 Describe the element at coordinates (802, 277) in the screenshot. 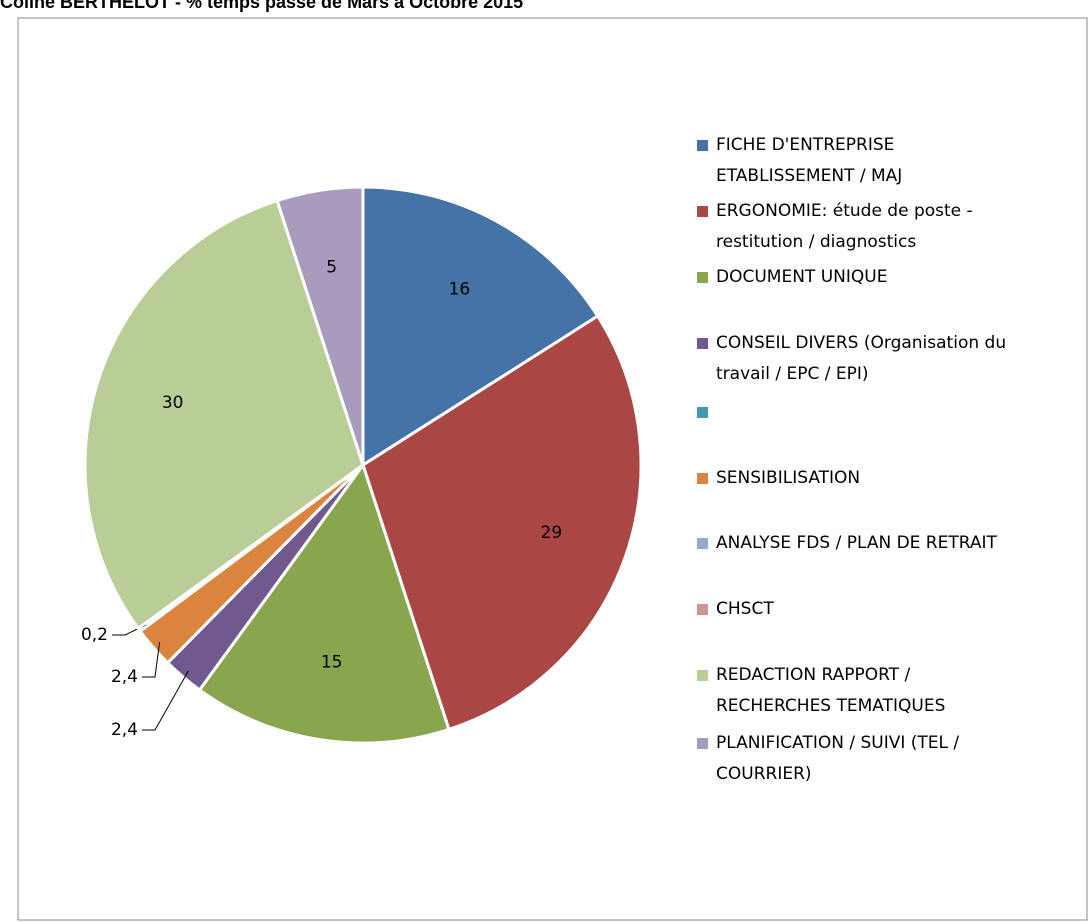

I see `legend-label: DOCUMENT UNIQUE` at that location.